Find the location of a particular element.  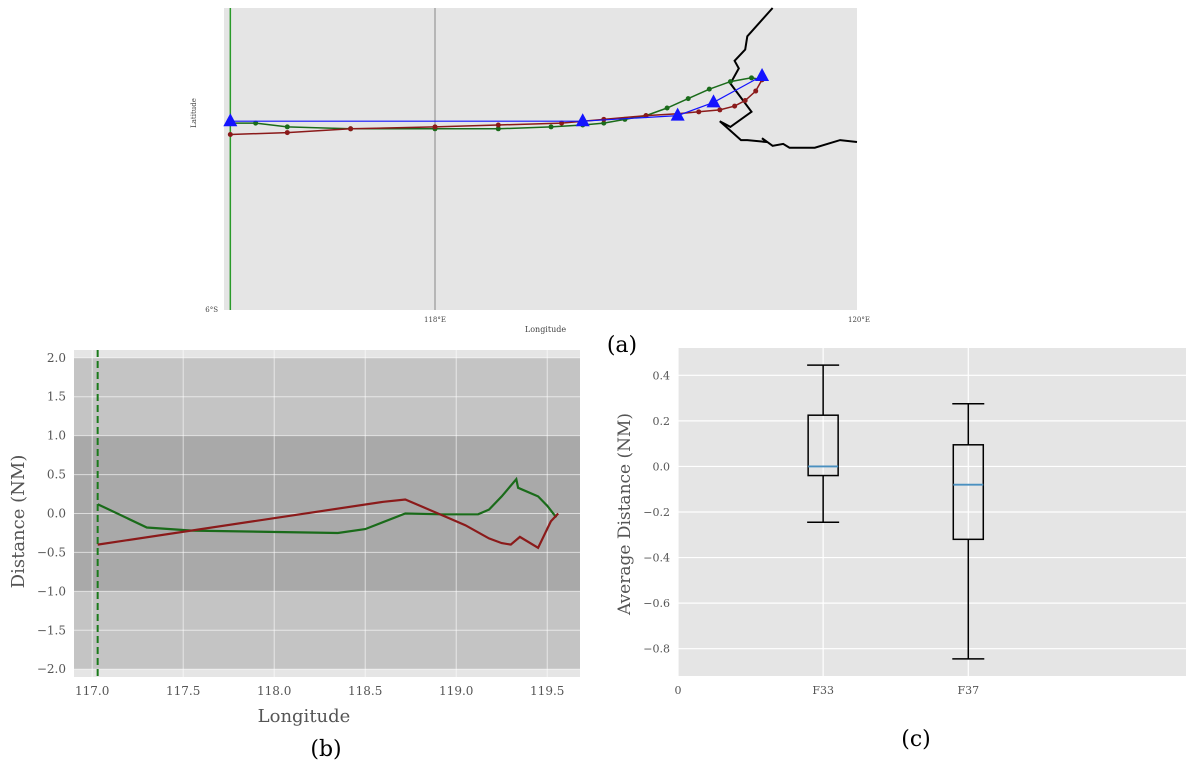

ytick-label: −1.0 is located at coordinates (51, 591).